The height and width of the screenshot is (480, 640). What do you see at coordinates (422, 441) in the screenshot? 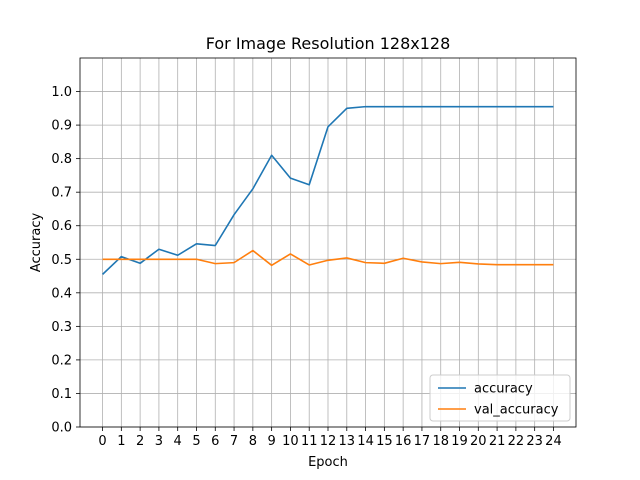
I see `x-tick-label: 17` at bounding box center [422, 441].